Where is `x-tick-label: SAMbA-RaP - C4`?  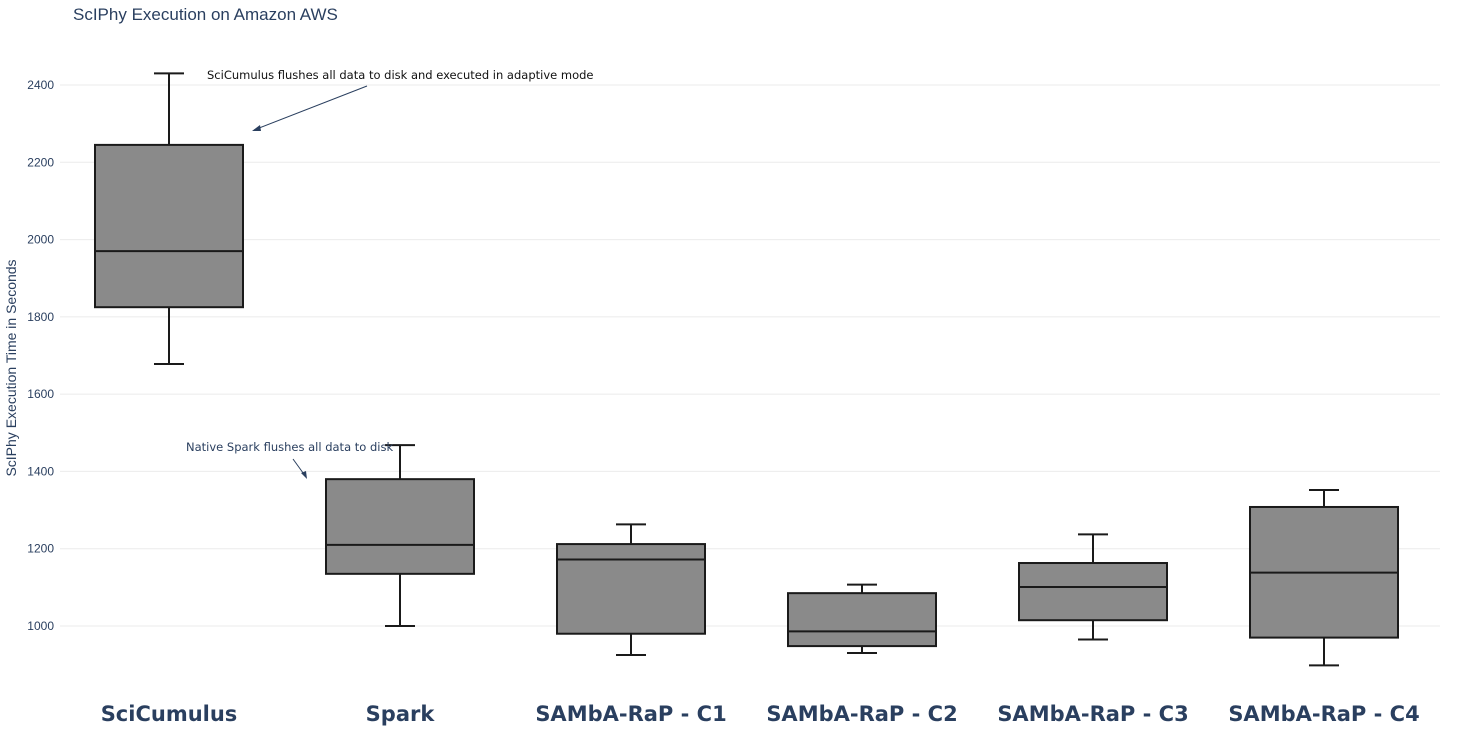
x-tick-label: SAMbA-RaP - C4 is located at coordinates (1323, 714).